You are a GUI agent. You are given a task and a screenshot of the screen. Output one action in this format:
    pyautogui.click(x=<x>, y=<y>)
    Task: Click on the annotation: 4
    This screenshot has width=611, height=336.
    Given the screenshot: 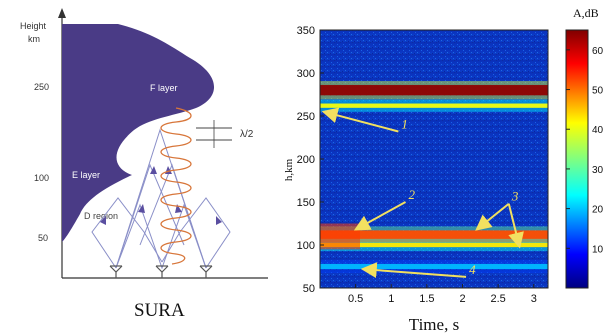 What is the action you would take?
    pyautogui.click(x=418, y=270)
    